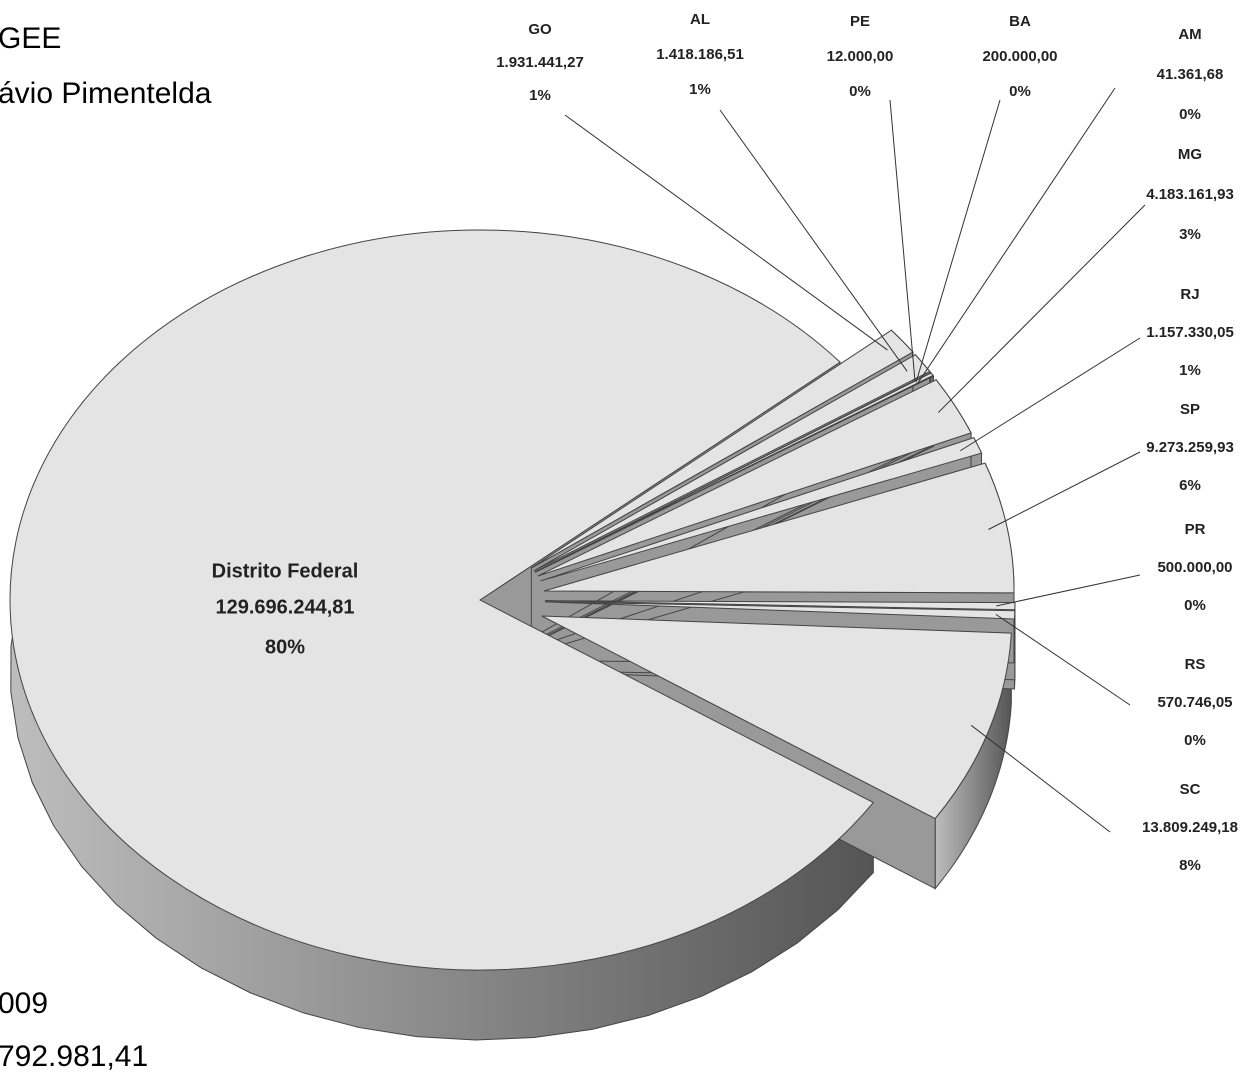 Image resolution: width=1260 pixels, height=1076 pixels. Describe the element at coordinates (1019, 56) in the screenshot. I see `value-label: 200.000,00` at that location.